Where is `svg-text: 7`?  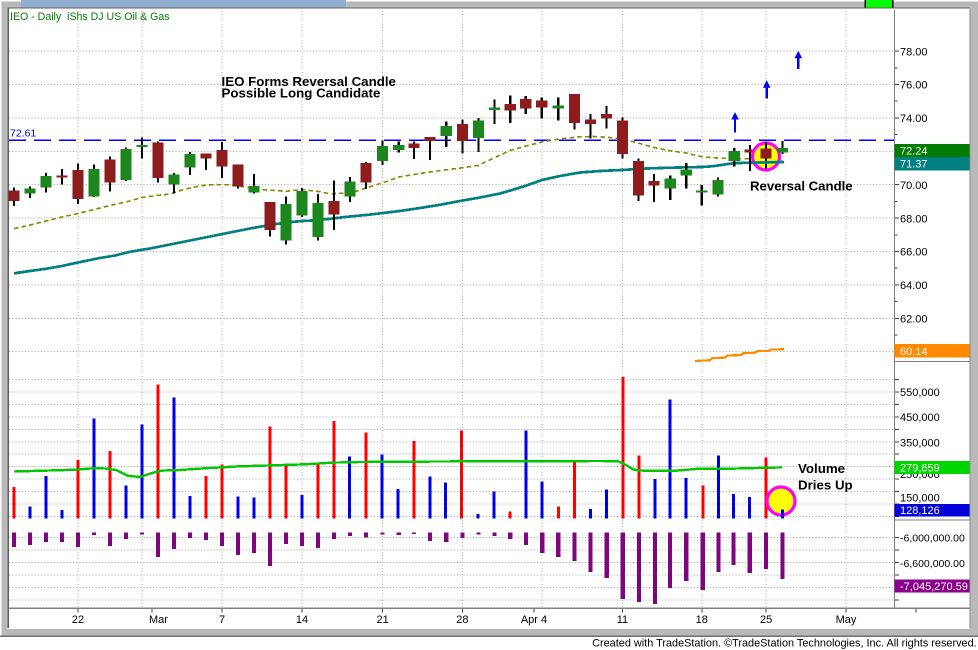
svg-text: 7 is located at coordinates (222, 620).